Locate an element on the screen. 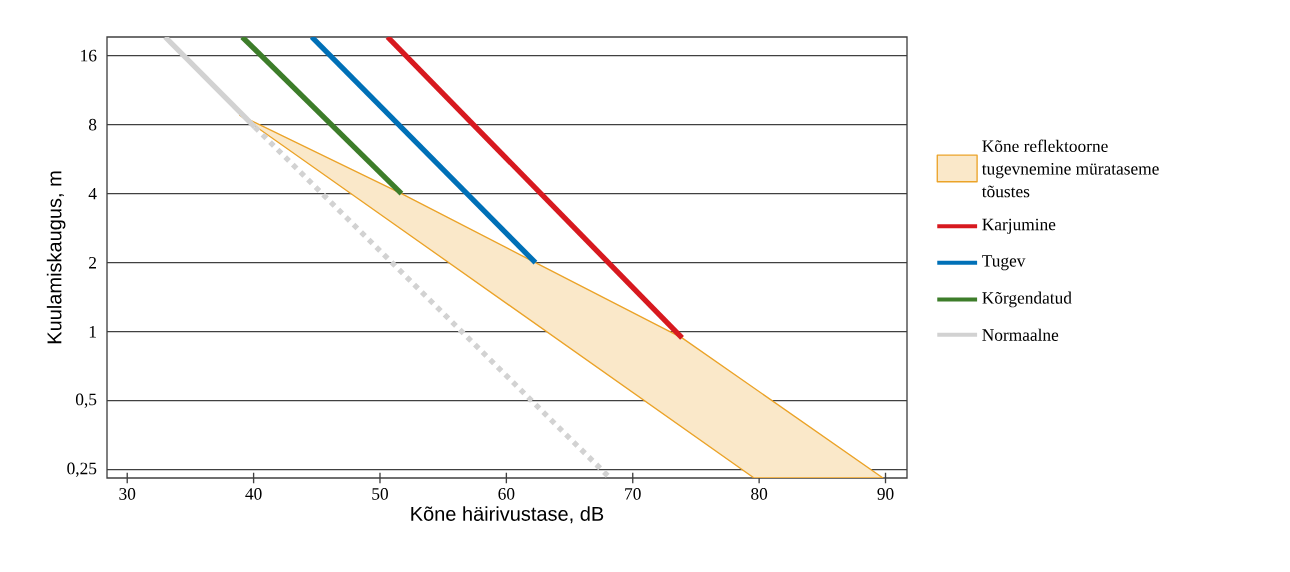  legend-label: Normaalne is located at coordinates (1020, 334).